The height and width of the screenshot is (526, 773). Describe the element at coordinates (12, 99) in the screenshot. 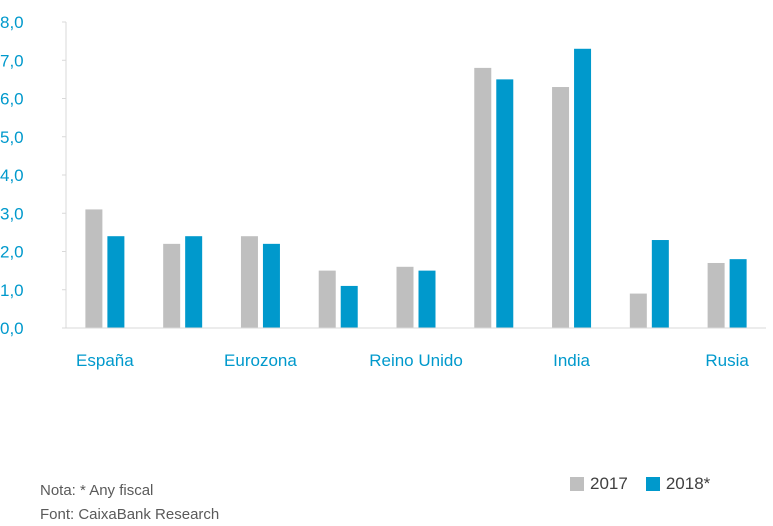

I see `y-tick-label: 6,0` at that location.